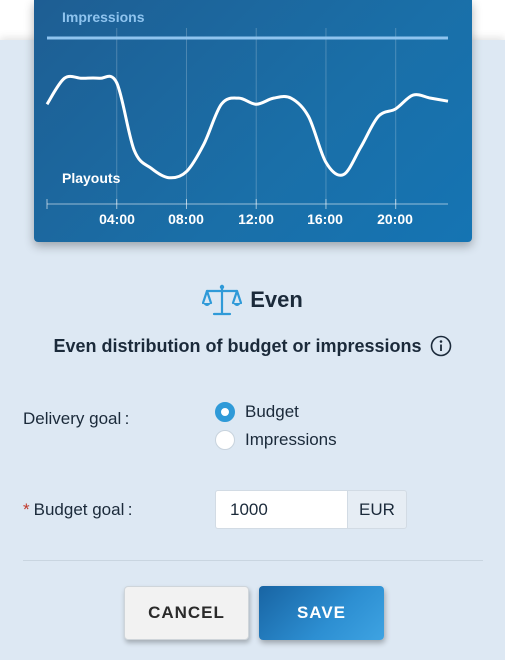  I want to click on scales-icon, so click(222, 300).